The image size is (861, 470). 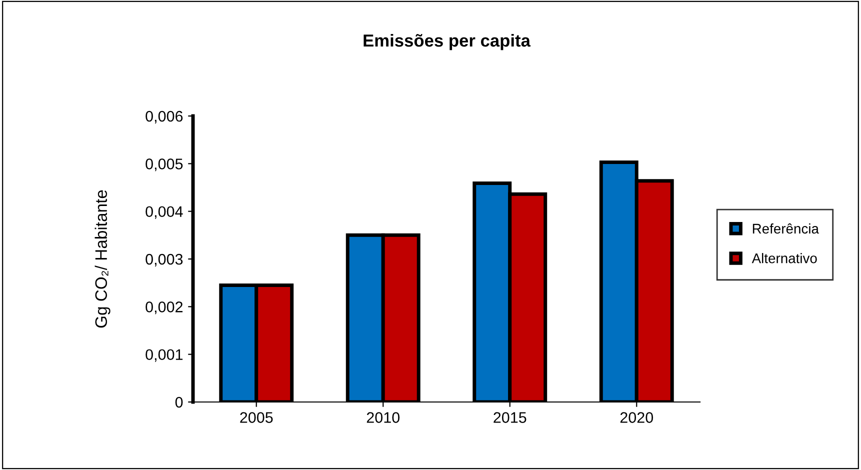 I want to click on y-tick-label: 0,004, so click(x=164, y=212).